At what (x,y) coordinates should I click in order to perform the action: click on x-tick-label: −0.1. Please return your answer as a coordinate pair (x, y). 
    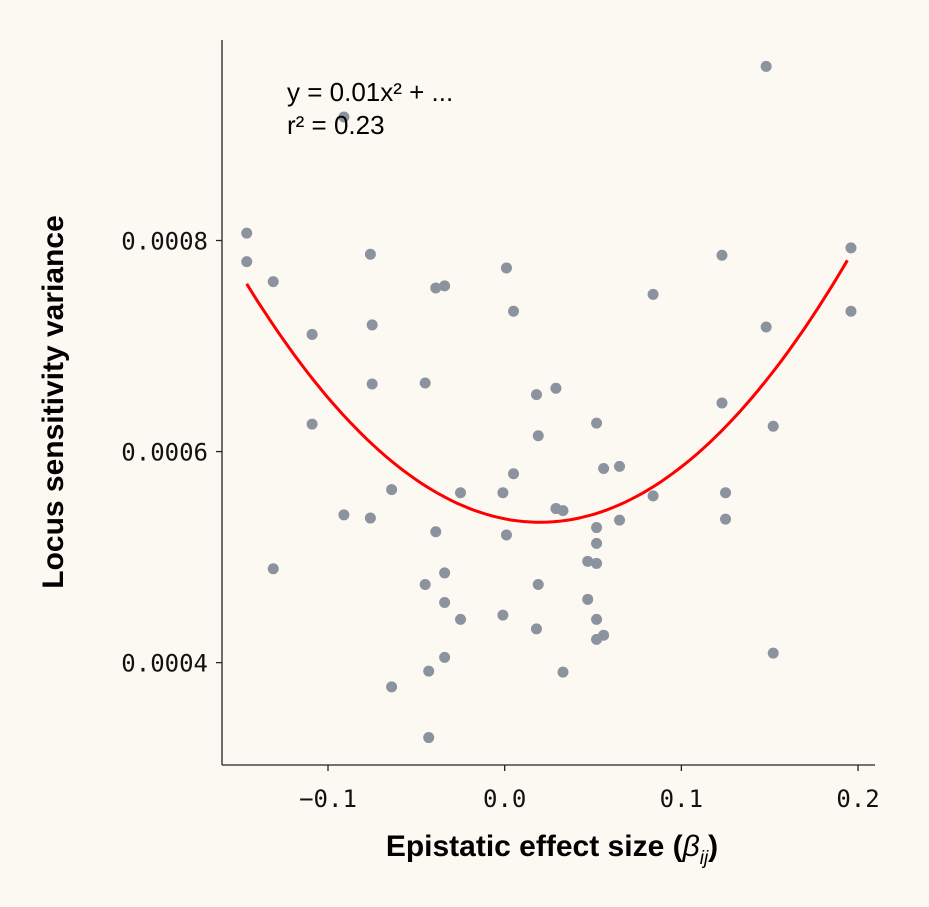
    Looking at the image, I should click on (328, 799).